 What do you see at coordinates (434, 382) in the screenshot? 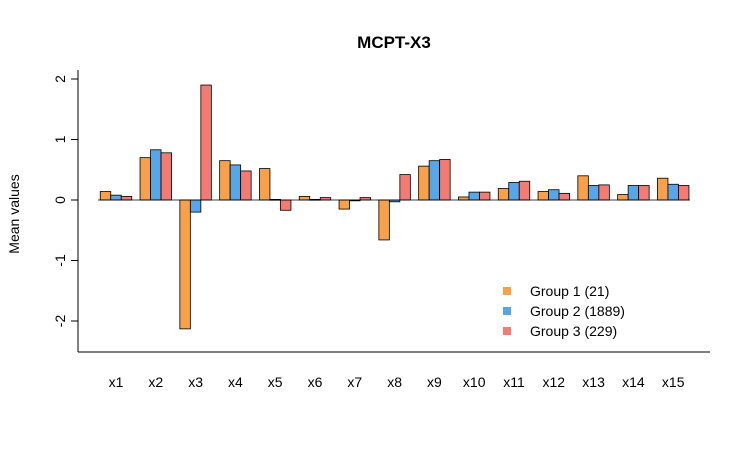
I see `x-tick-label: x9` at bounding box center [434, 382].